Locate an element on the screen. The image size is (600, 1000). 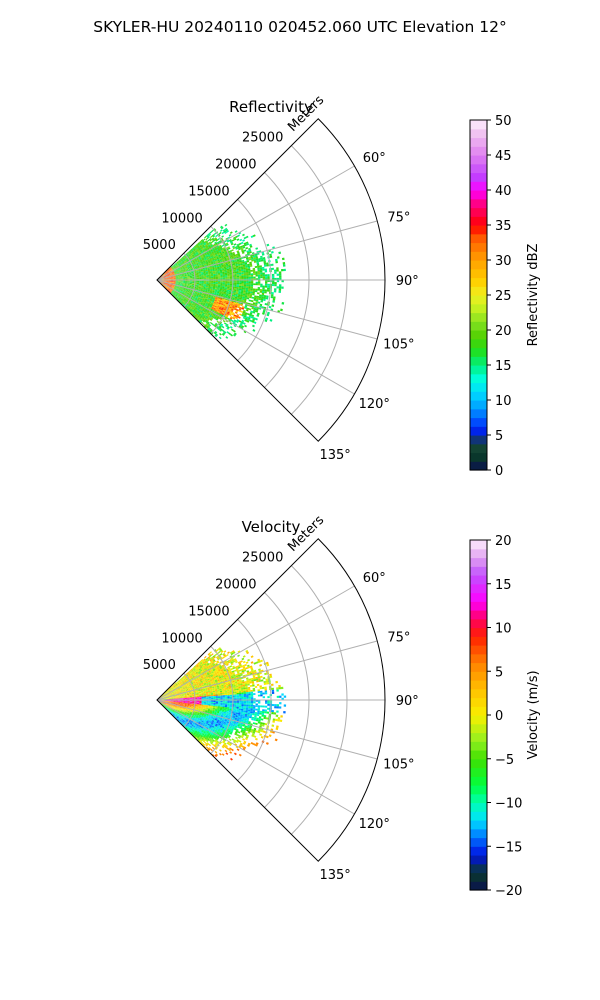
colorbar-tick-label: 5 is located at coordinates (499, 436).